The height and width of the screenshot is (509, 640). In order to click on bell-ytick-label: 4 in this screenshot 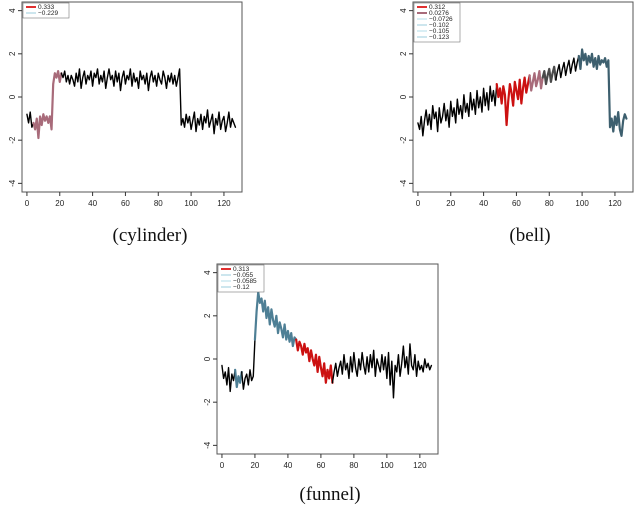, I will do `click(403, 10)`.